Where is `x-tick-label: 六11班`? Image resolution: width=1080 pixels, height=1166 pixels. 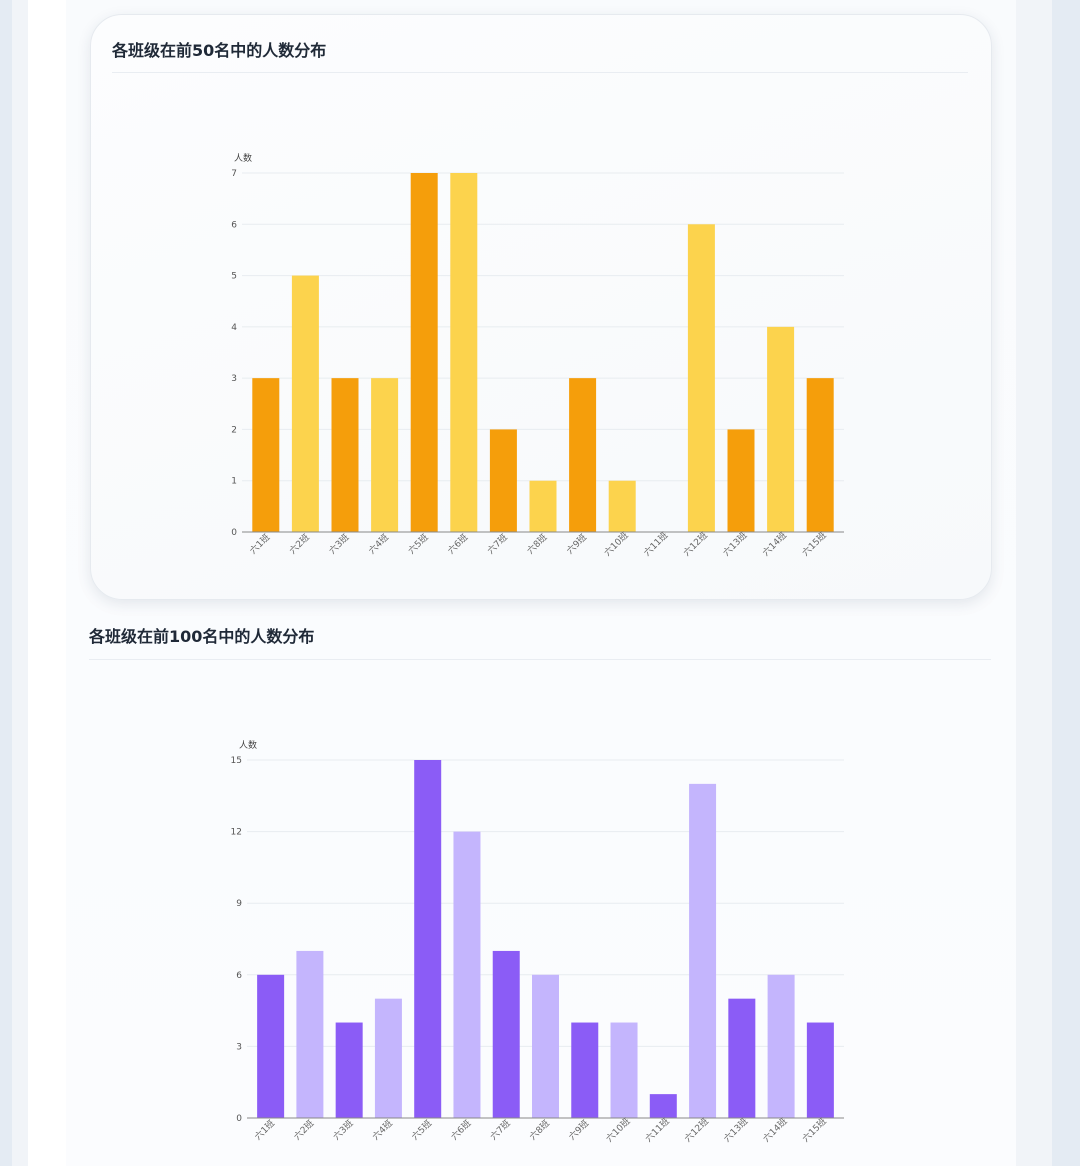 x-tick-label: 六11班 is located at coordinates (657, 1129).